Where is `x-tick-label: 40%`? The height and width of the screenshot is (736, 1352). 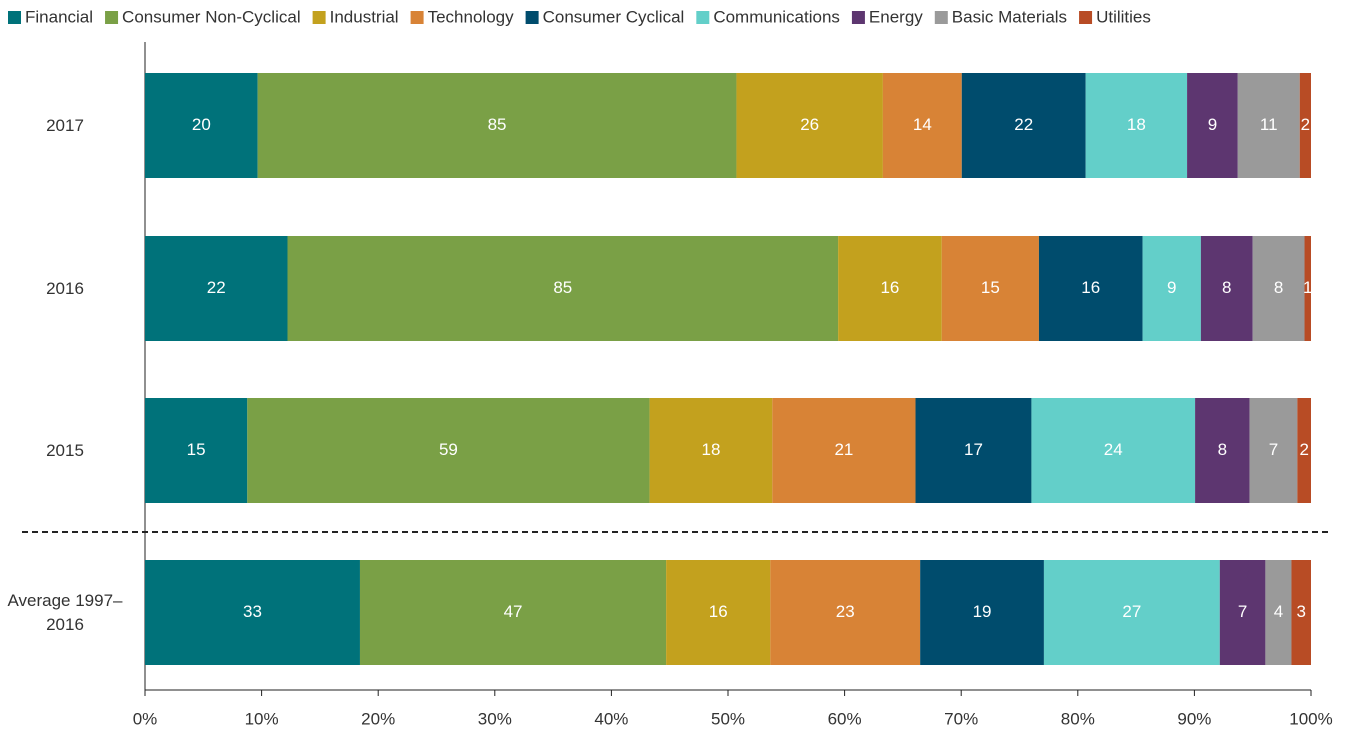 x-tick-label: 40% is located at coordinates (611, 718).